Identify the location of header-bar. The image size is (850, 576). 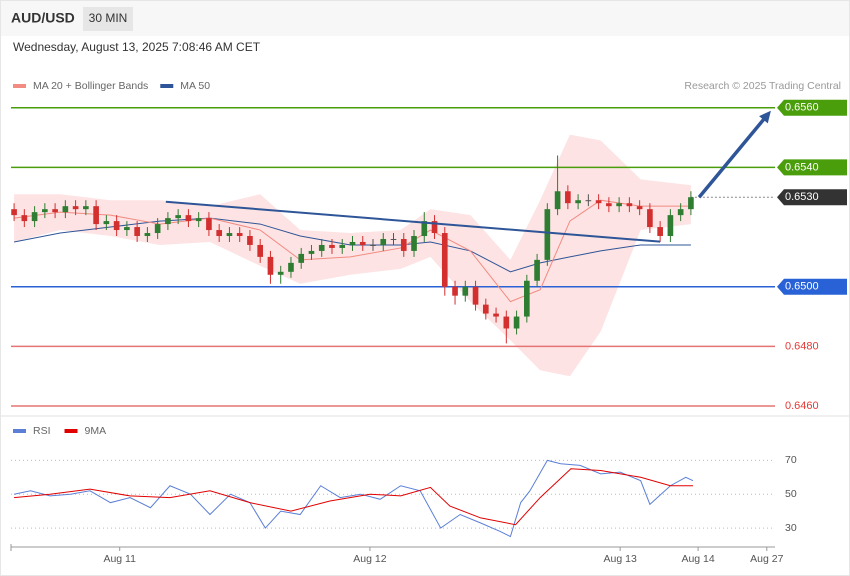
(425, 18).